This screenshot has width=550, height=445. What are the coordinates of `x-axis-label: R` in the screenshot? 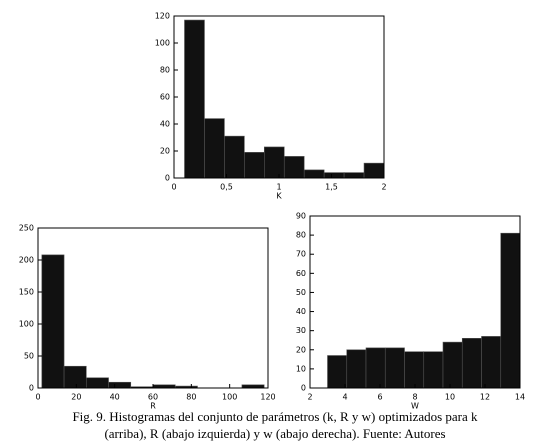 It's located at (153, 406).